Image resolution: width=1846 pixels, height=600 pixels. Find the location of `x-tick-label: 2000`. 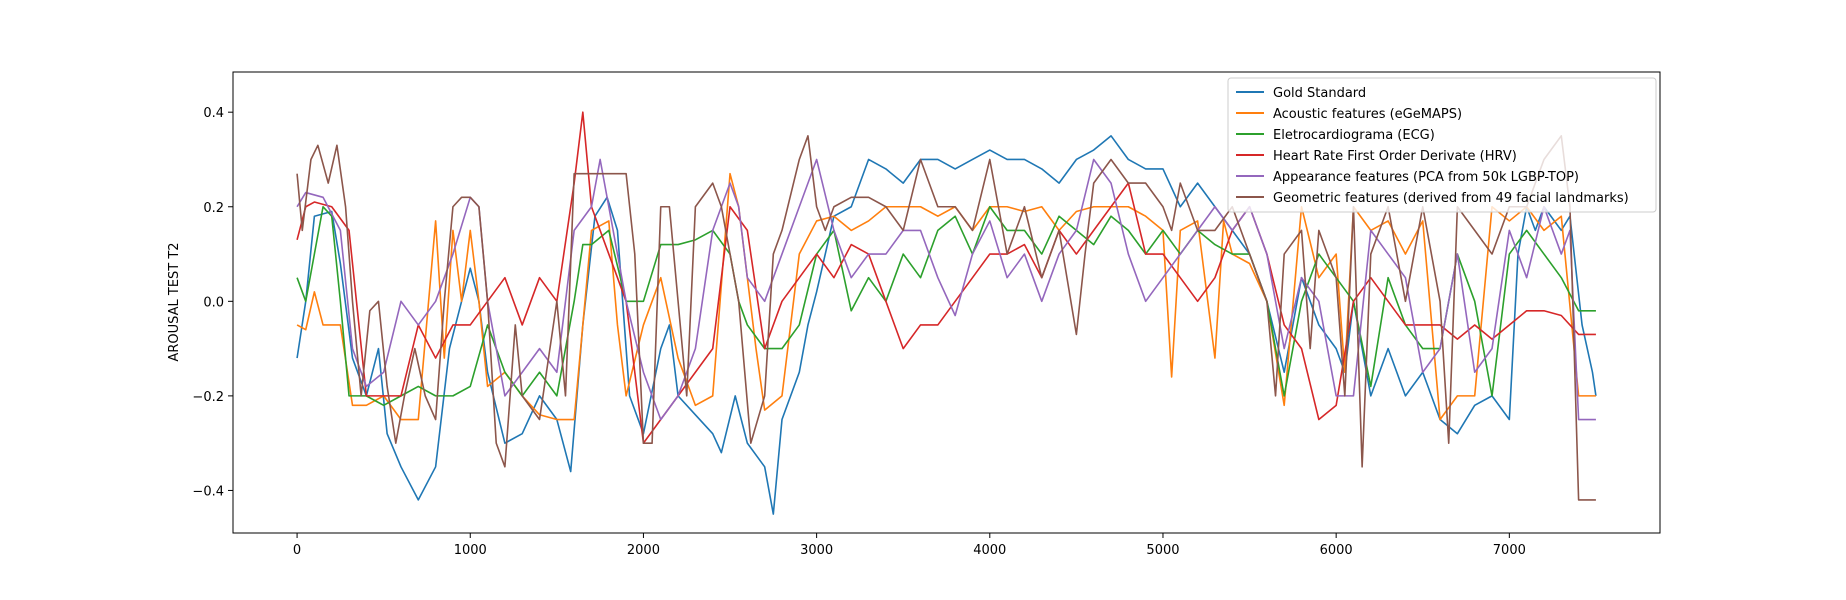

x-tick-label: 2000 is located at coordinates (643, 550).